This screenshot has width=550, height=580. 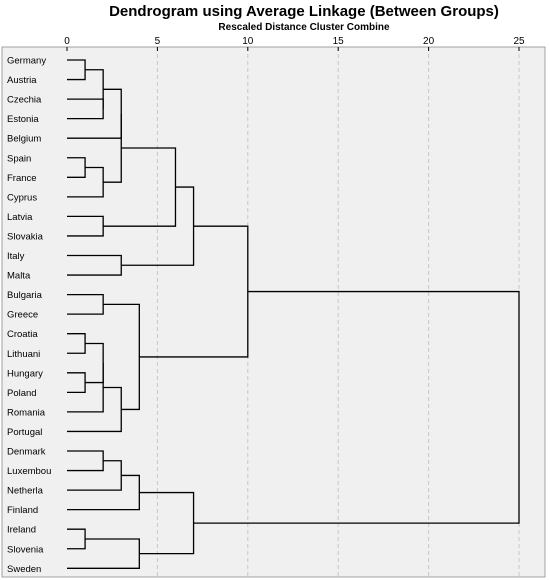 What do you see at coordinates (24, 100) in the screenshot?
I see `leaf-label: Czechia` at bounding box center [24, 100].